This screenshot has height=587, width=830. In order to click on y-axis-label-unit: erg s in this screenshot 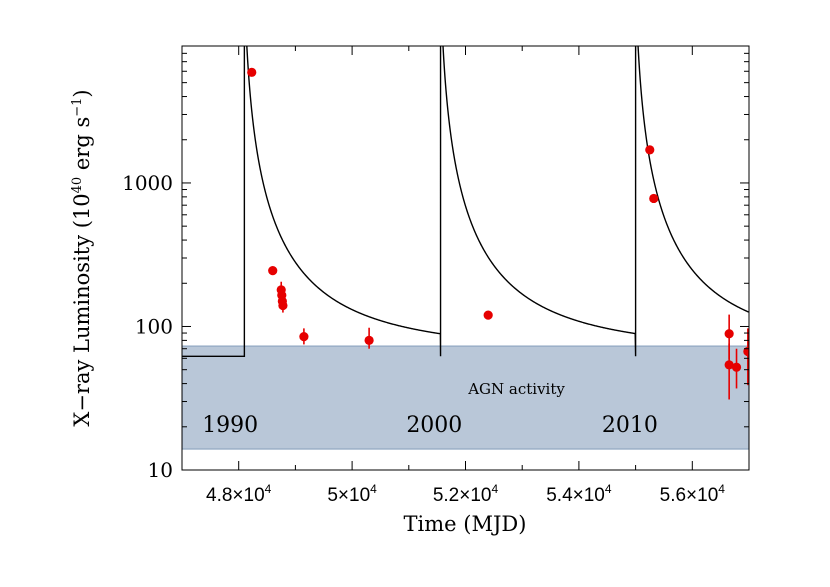, I will do `click(82, 147)`.